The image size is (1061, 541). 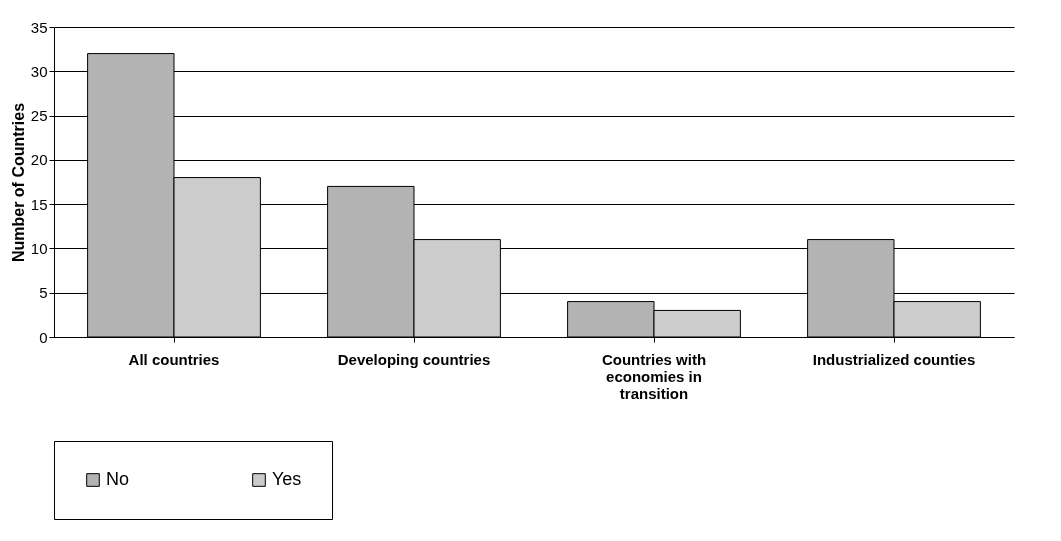 I want to click on x-tick-label: Developing countries, so click(x=414, y=359).